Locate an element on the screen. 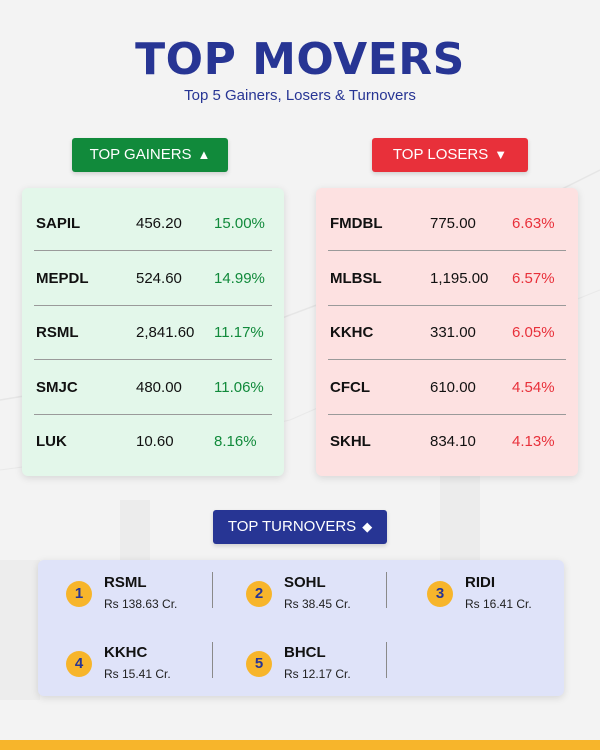 The width and height of the screenshot is (600, 750). rank-badge: 5 is located at coordinates (259, 664).